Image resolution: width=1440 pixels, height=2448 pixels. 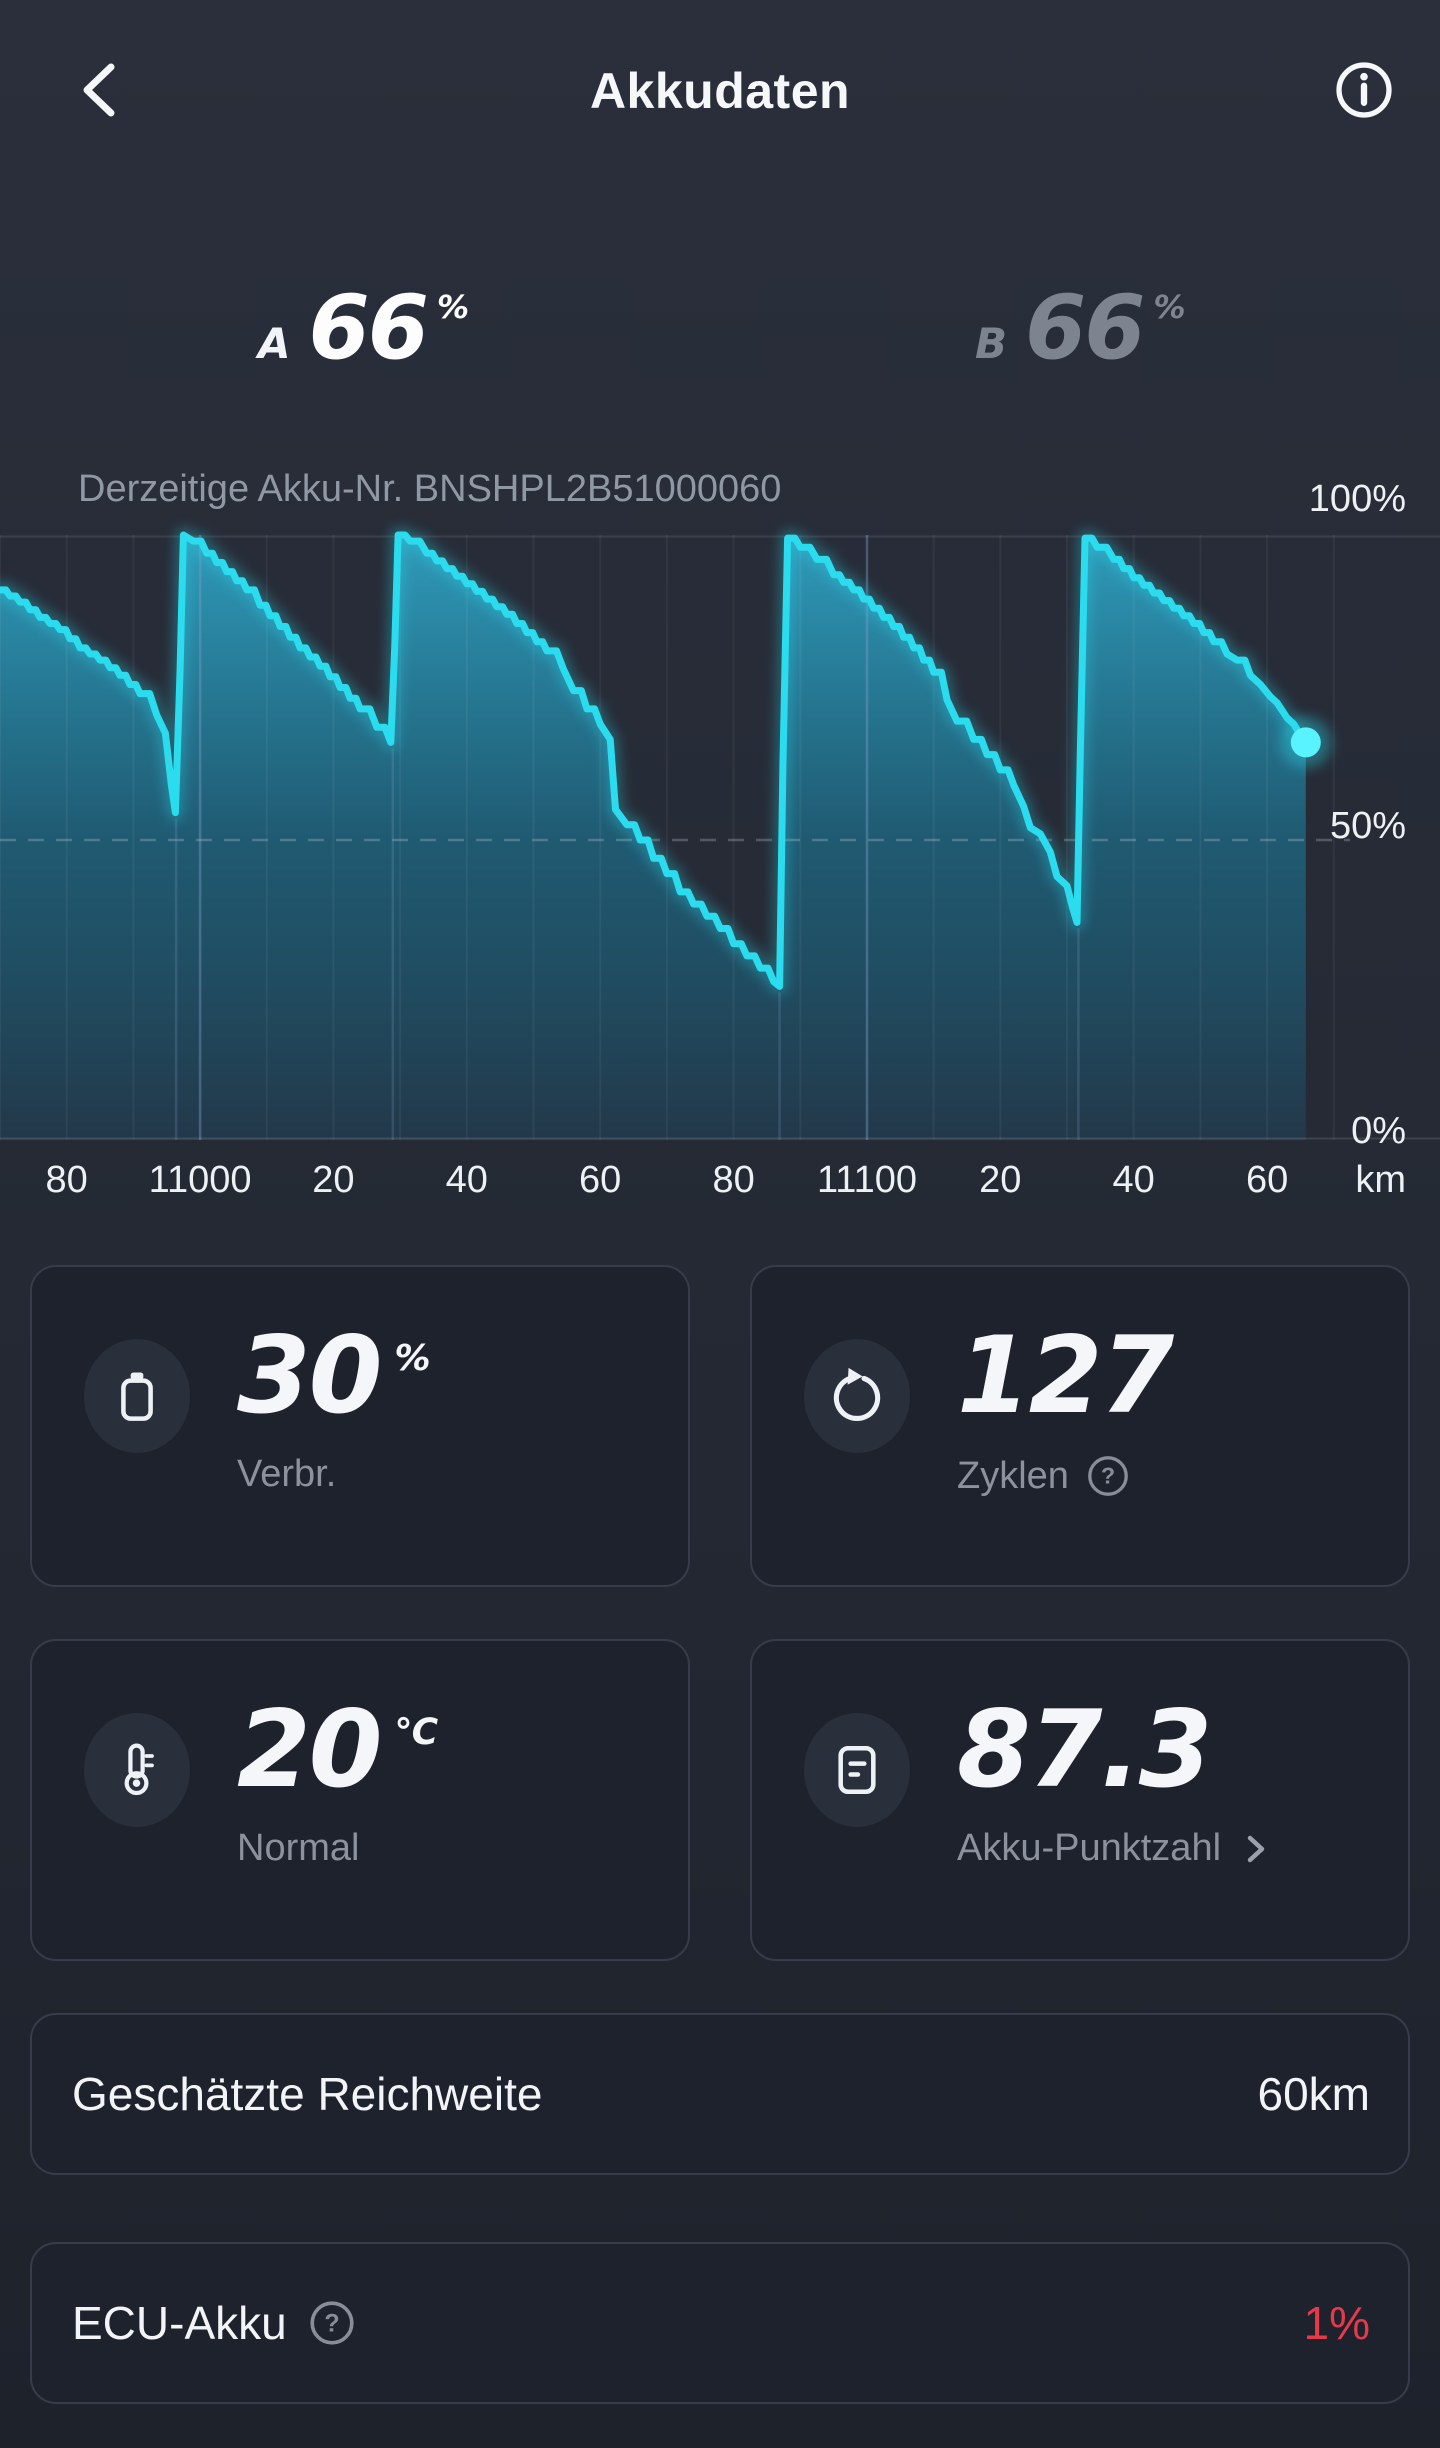 I want to click on cycles-icon, so click(x=857, y=1394).